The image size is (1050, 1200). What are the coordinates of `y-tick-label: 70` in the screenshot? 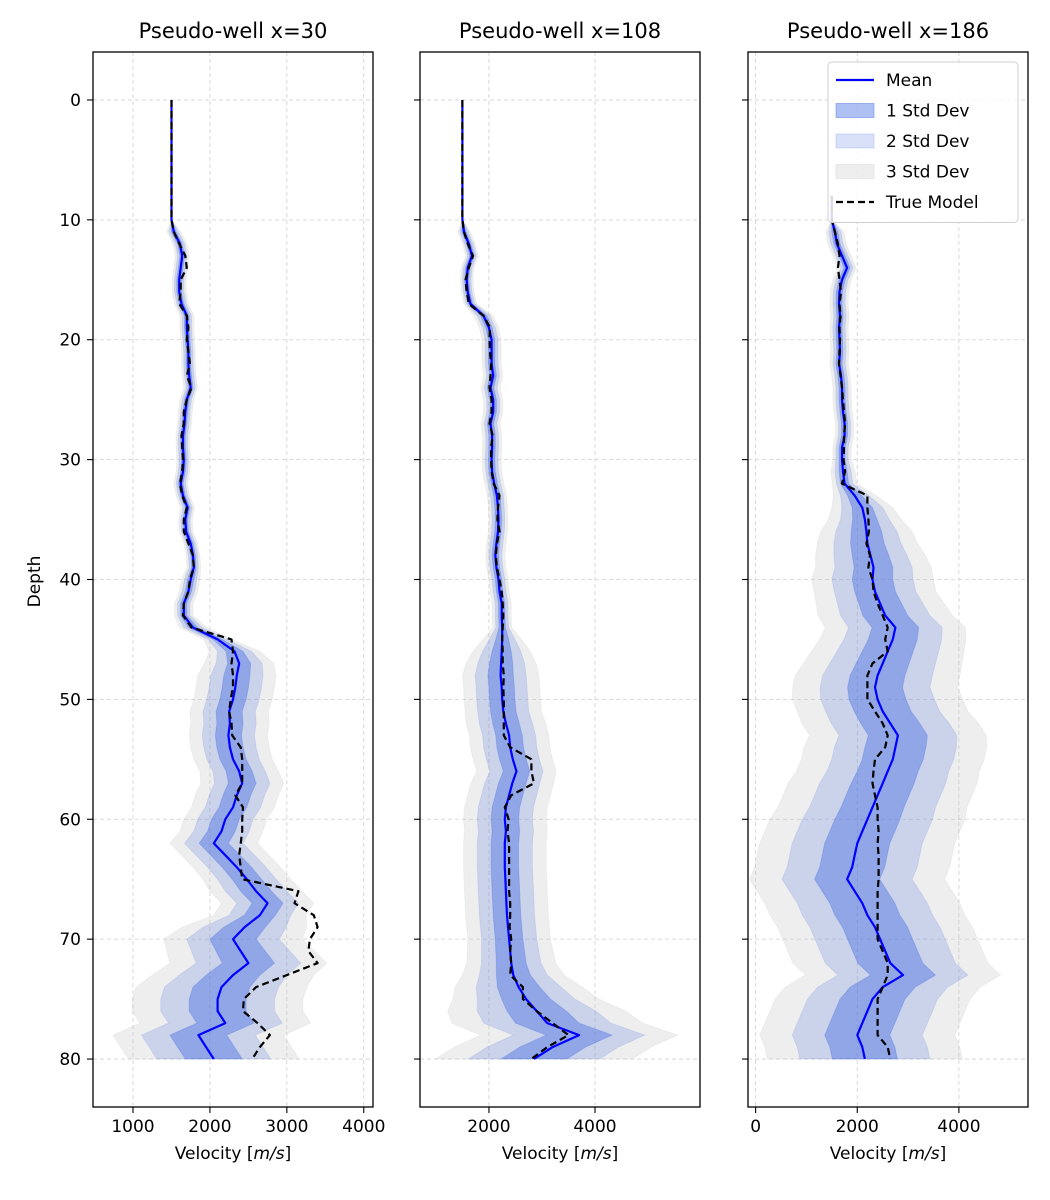 It's located at (70, 940).